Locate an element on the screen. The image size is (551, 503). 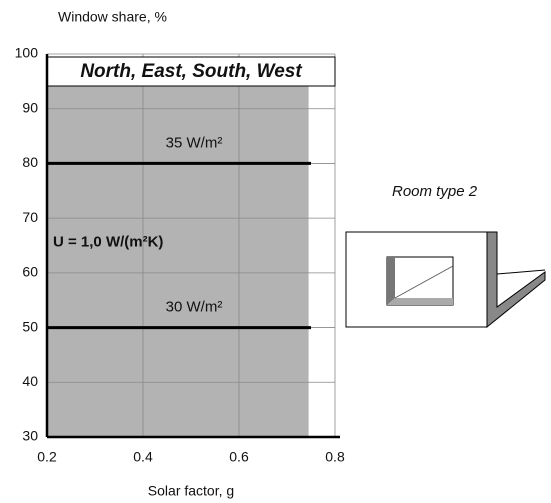
window-line is located at coordinates (424, 282).